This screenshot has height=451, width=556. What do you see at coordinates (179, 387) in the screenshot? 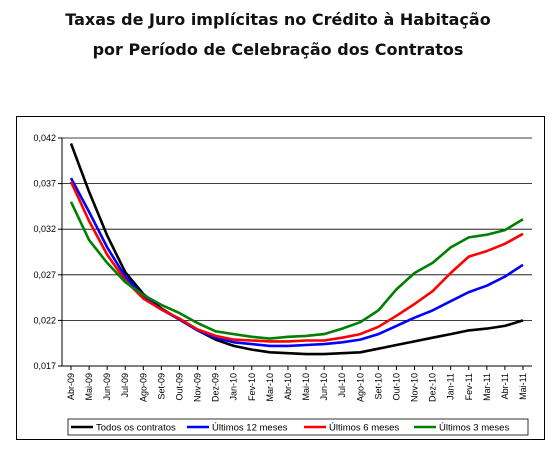
I see `x-tick-label: Out-09` at bounding box center [179, 387].